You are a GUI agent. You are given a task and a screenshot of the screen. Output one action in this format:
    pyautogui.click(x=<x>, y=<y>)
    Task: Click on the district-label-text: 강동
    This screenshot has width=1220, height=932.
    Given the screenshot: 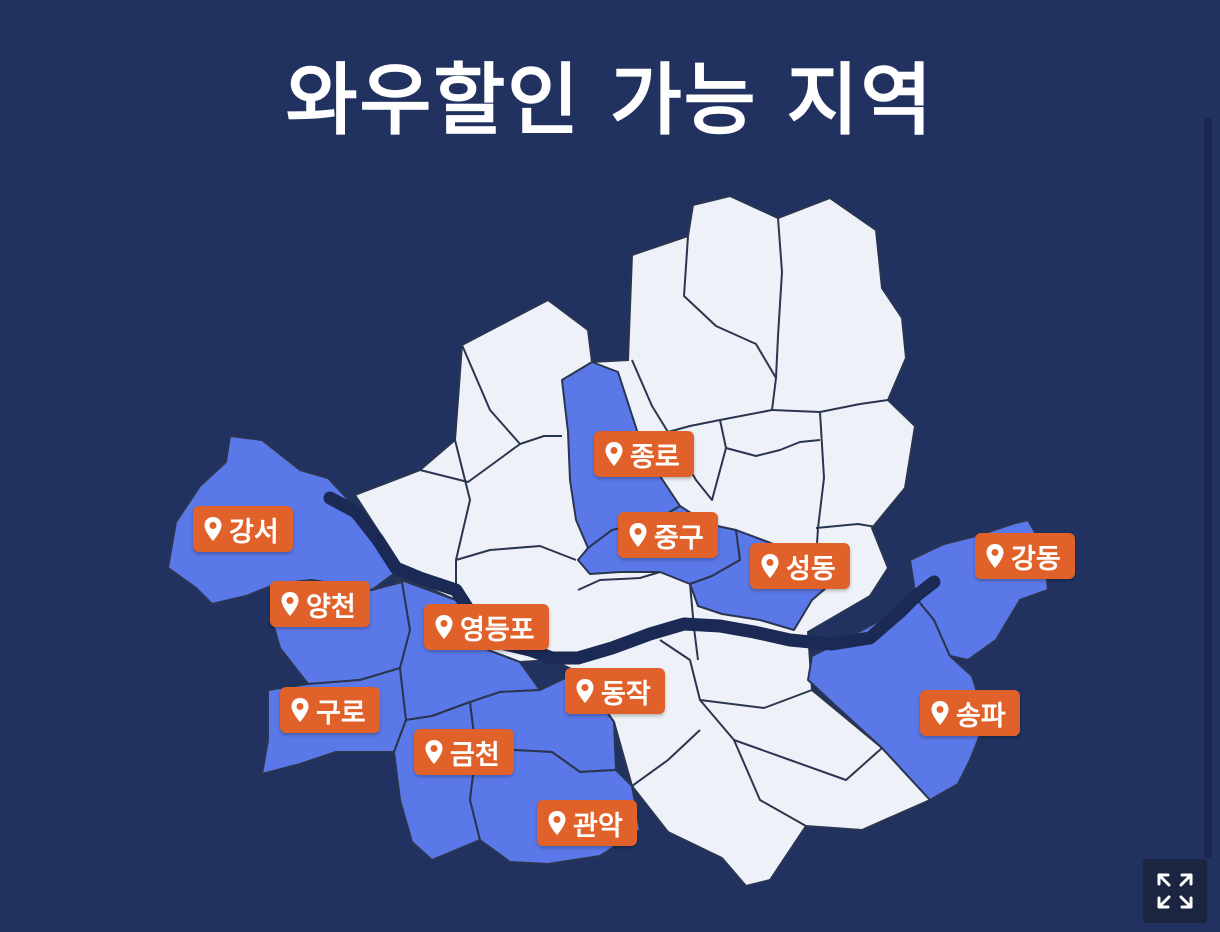 What is the action you would take?
    pyautogui.click(x=1036, y=559)
    